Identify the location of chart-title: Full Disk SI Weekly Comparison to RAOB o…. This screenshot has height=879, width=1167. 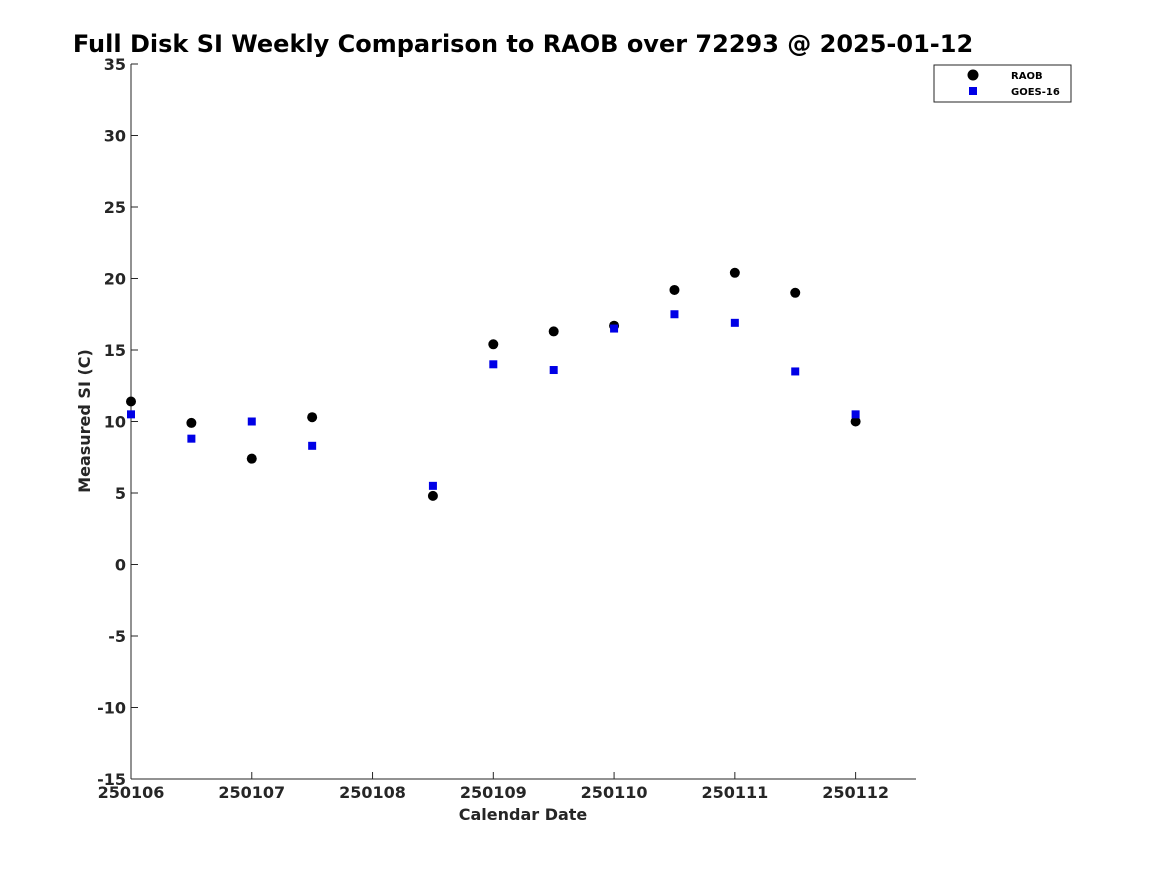
(523, 44).